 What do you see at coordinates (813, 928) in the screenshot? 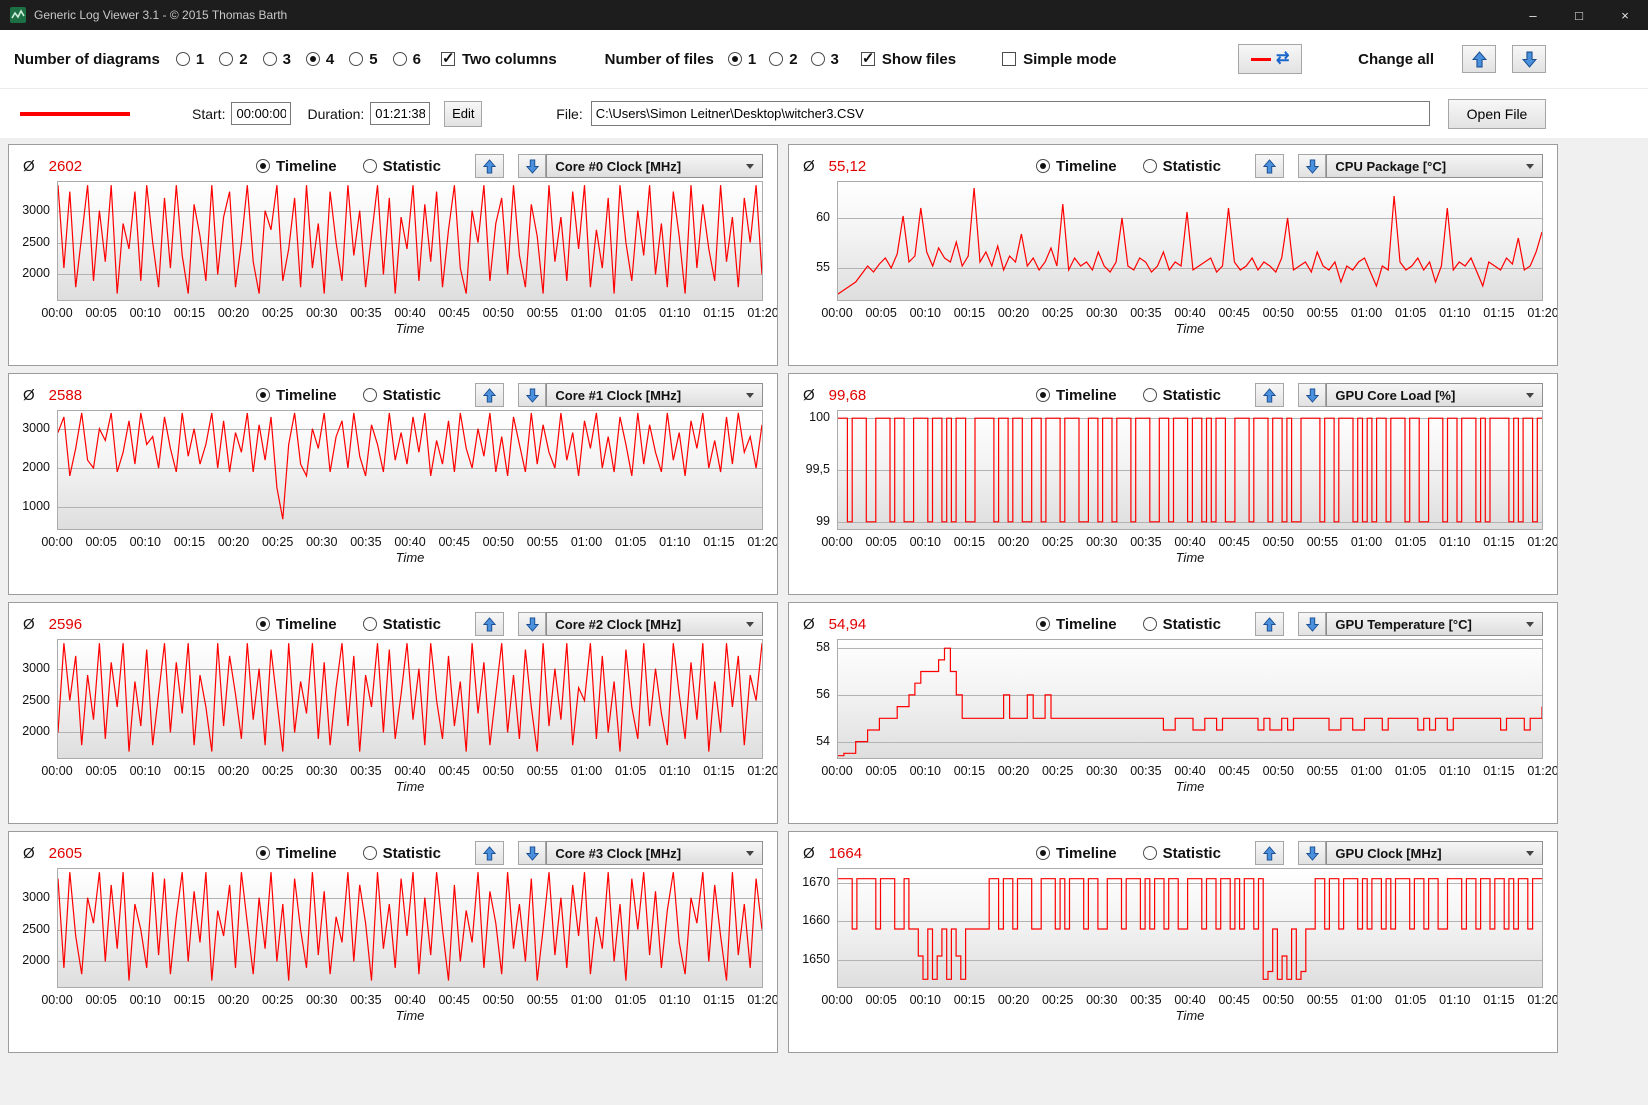
I see `y-axis-labels: 1670 1660 1650` at bounding box center [813, 928].